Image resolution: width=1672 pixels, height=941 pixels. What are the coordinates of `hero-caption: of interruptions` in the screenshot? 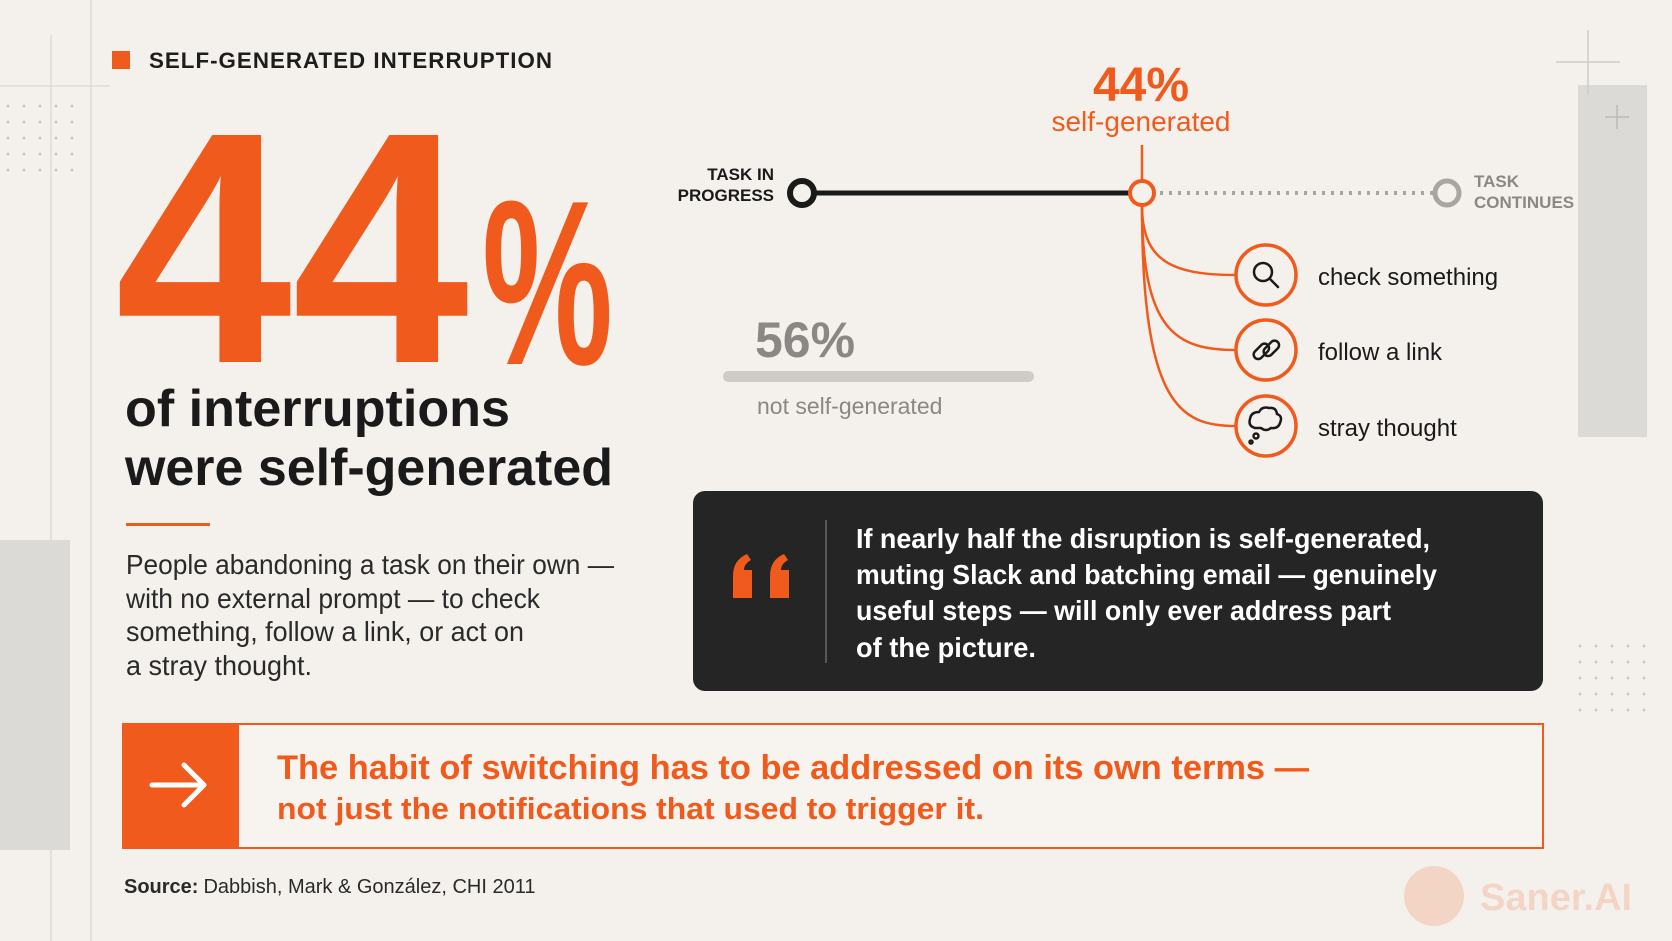 It's located at (317, 409).